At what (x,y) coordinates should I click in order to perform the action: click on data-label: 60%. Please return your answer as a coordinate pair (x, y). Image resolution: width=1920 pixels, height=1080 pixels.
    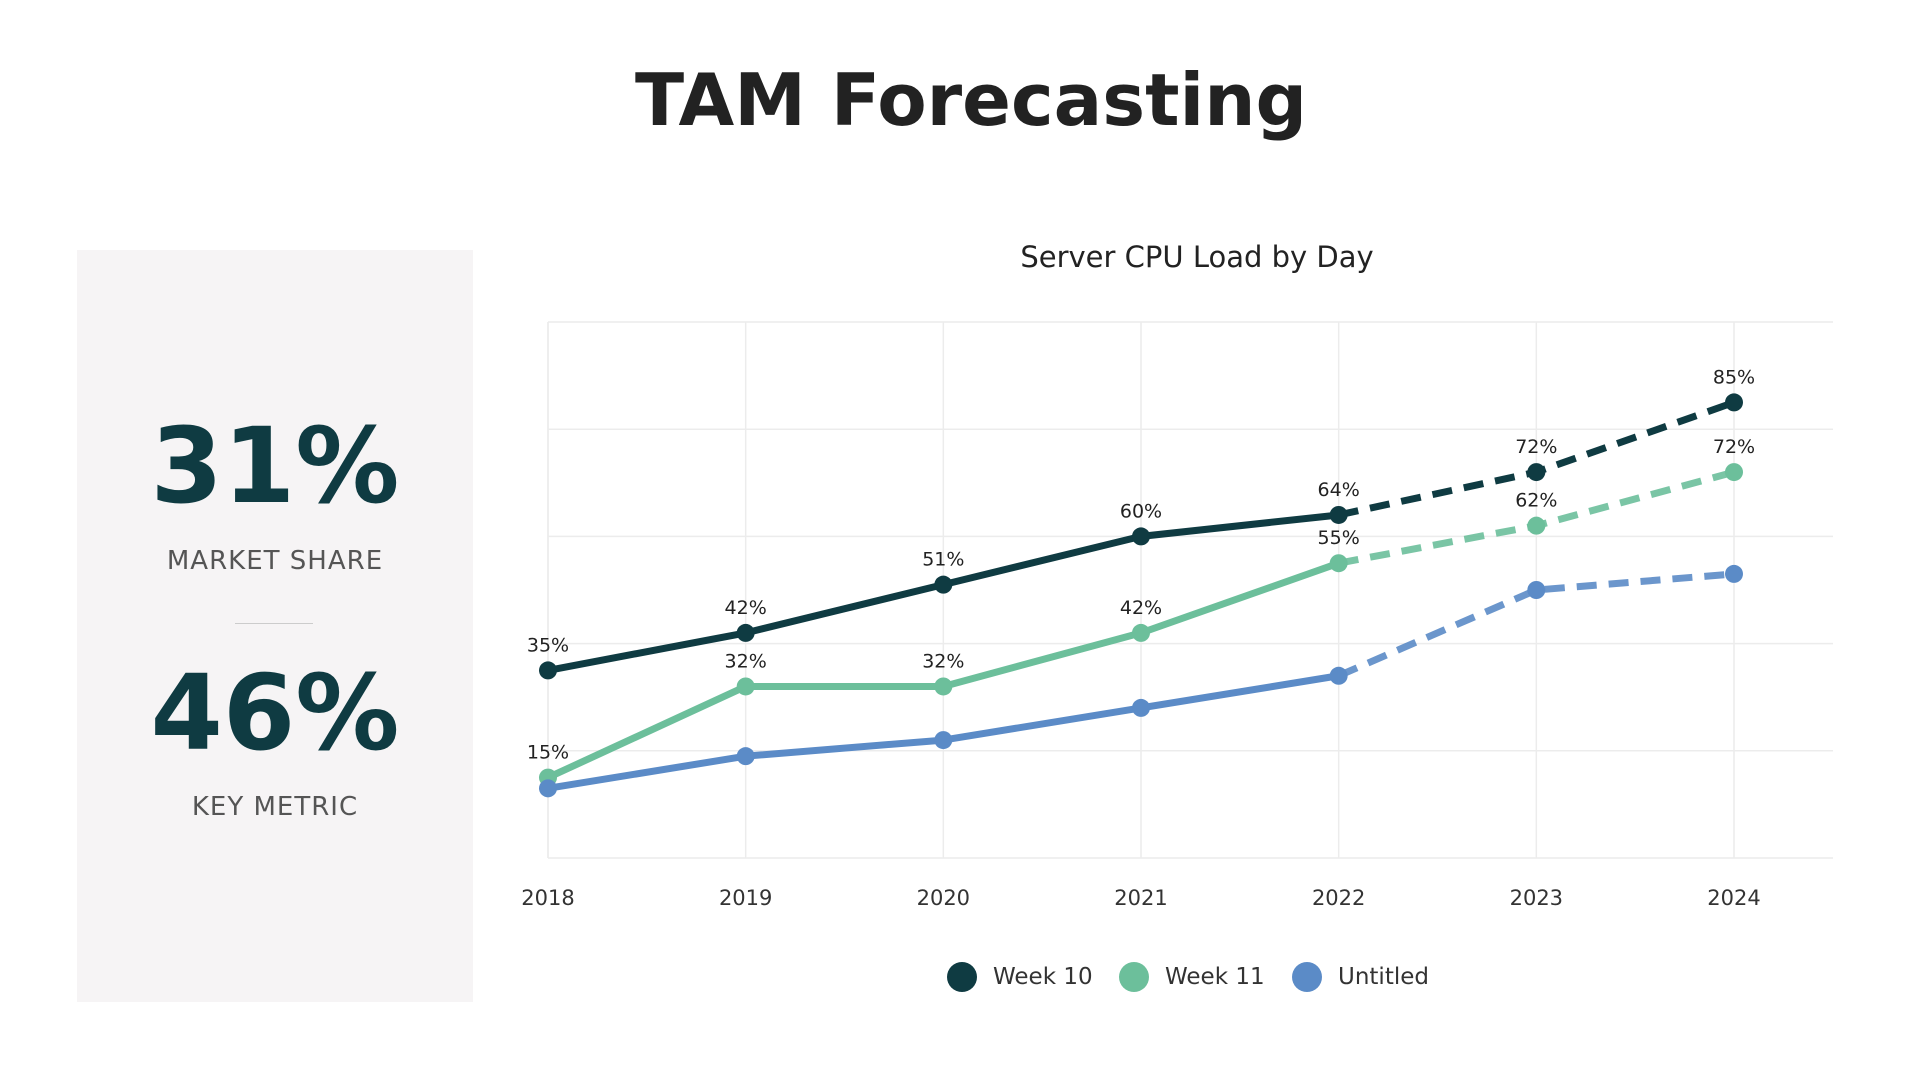
    Looking at the image, I should click on (1141, 511).